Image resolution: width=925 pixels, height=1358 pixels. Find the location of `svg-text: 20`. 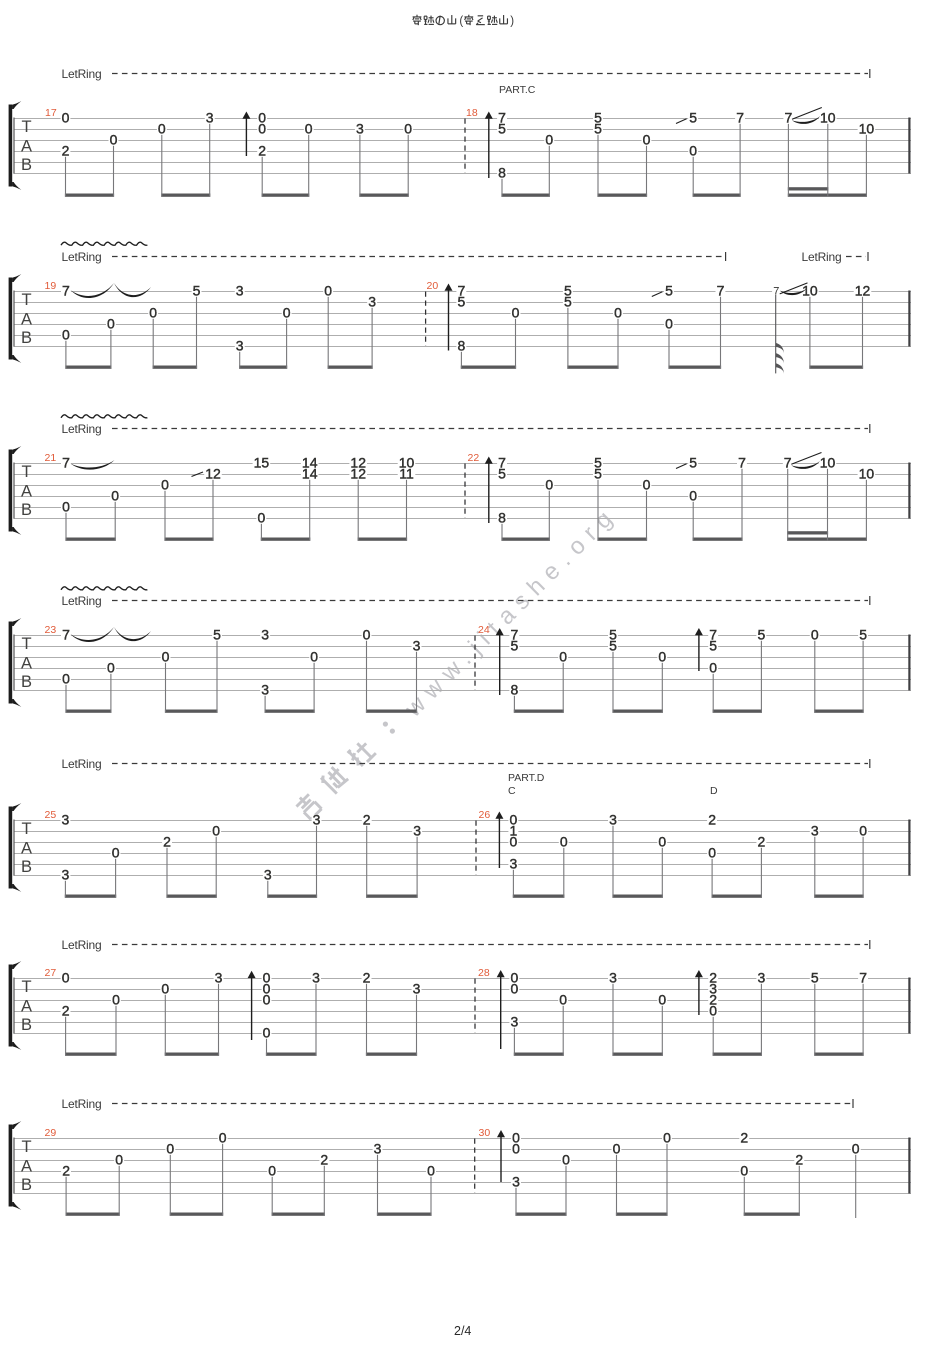

svg-text: 20 is located at coordinates (433, 286).